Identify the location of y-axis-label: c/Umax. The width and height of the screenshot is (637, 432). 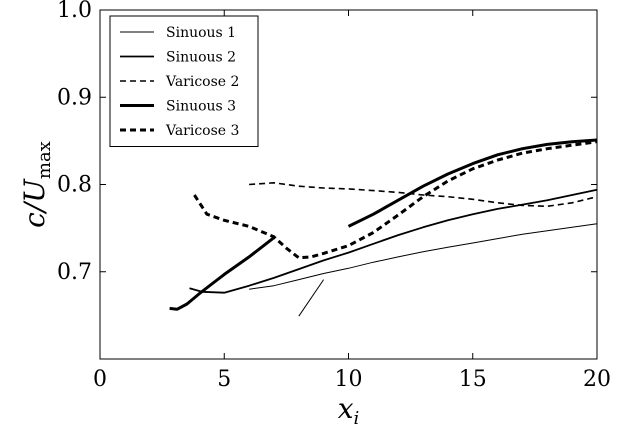
(36, 184).